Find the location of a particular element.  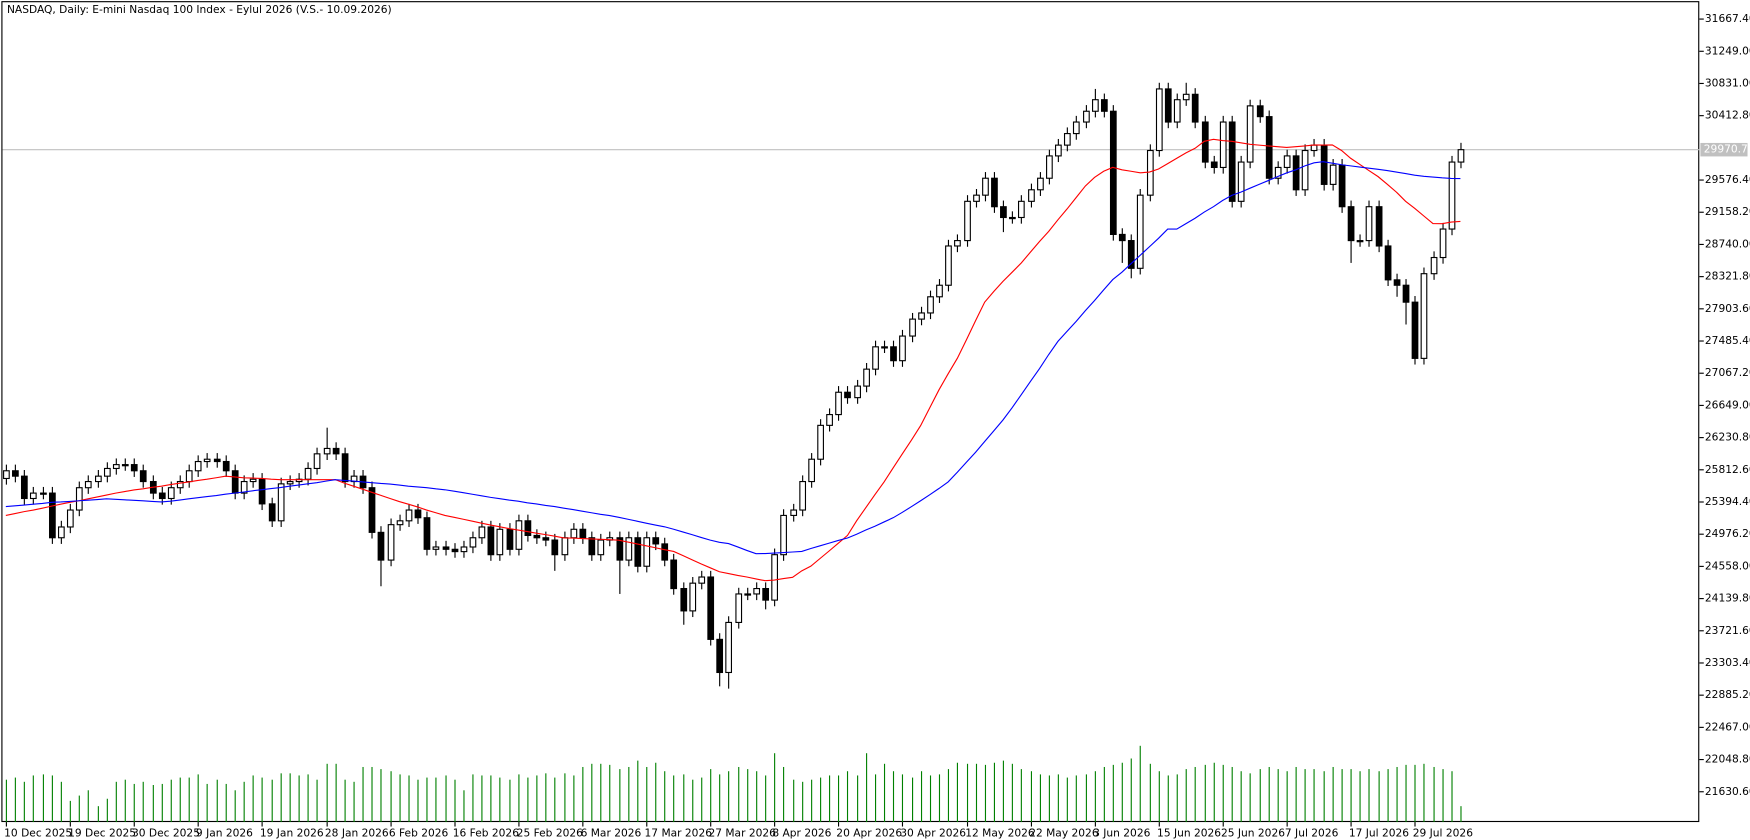

y-tick-label: 26649.00 is located at coordinates (1727, 404).